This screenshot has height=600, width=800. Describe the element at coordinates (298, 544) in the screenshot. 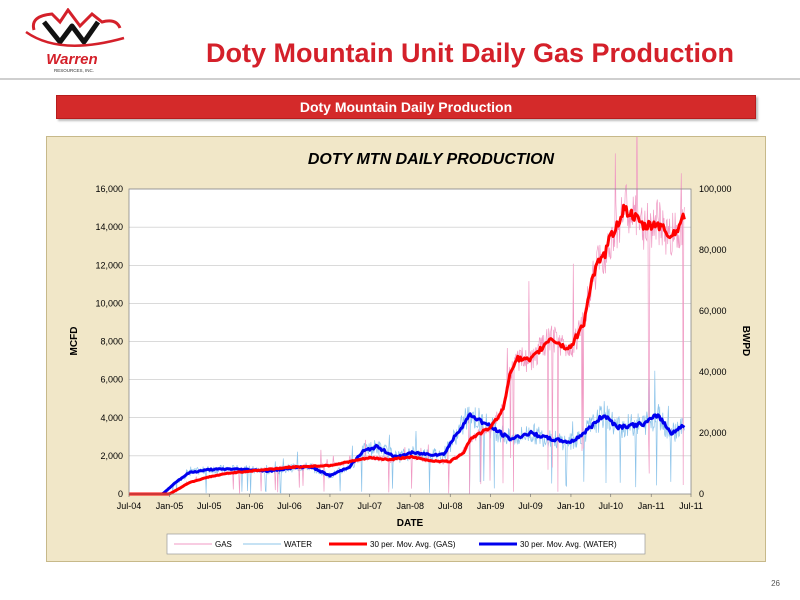

I see `legend-label-water: WATER` at that location.